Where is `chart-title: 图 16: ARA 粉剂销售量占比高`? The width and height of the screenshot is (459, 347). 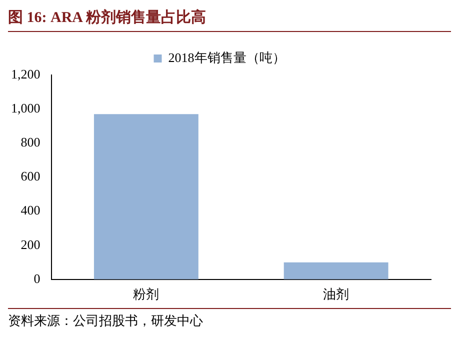 chart-title: 图 16: ARA 粉剂销售量占比高 is located at coordinates (229, 20).